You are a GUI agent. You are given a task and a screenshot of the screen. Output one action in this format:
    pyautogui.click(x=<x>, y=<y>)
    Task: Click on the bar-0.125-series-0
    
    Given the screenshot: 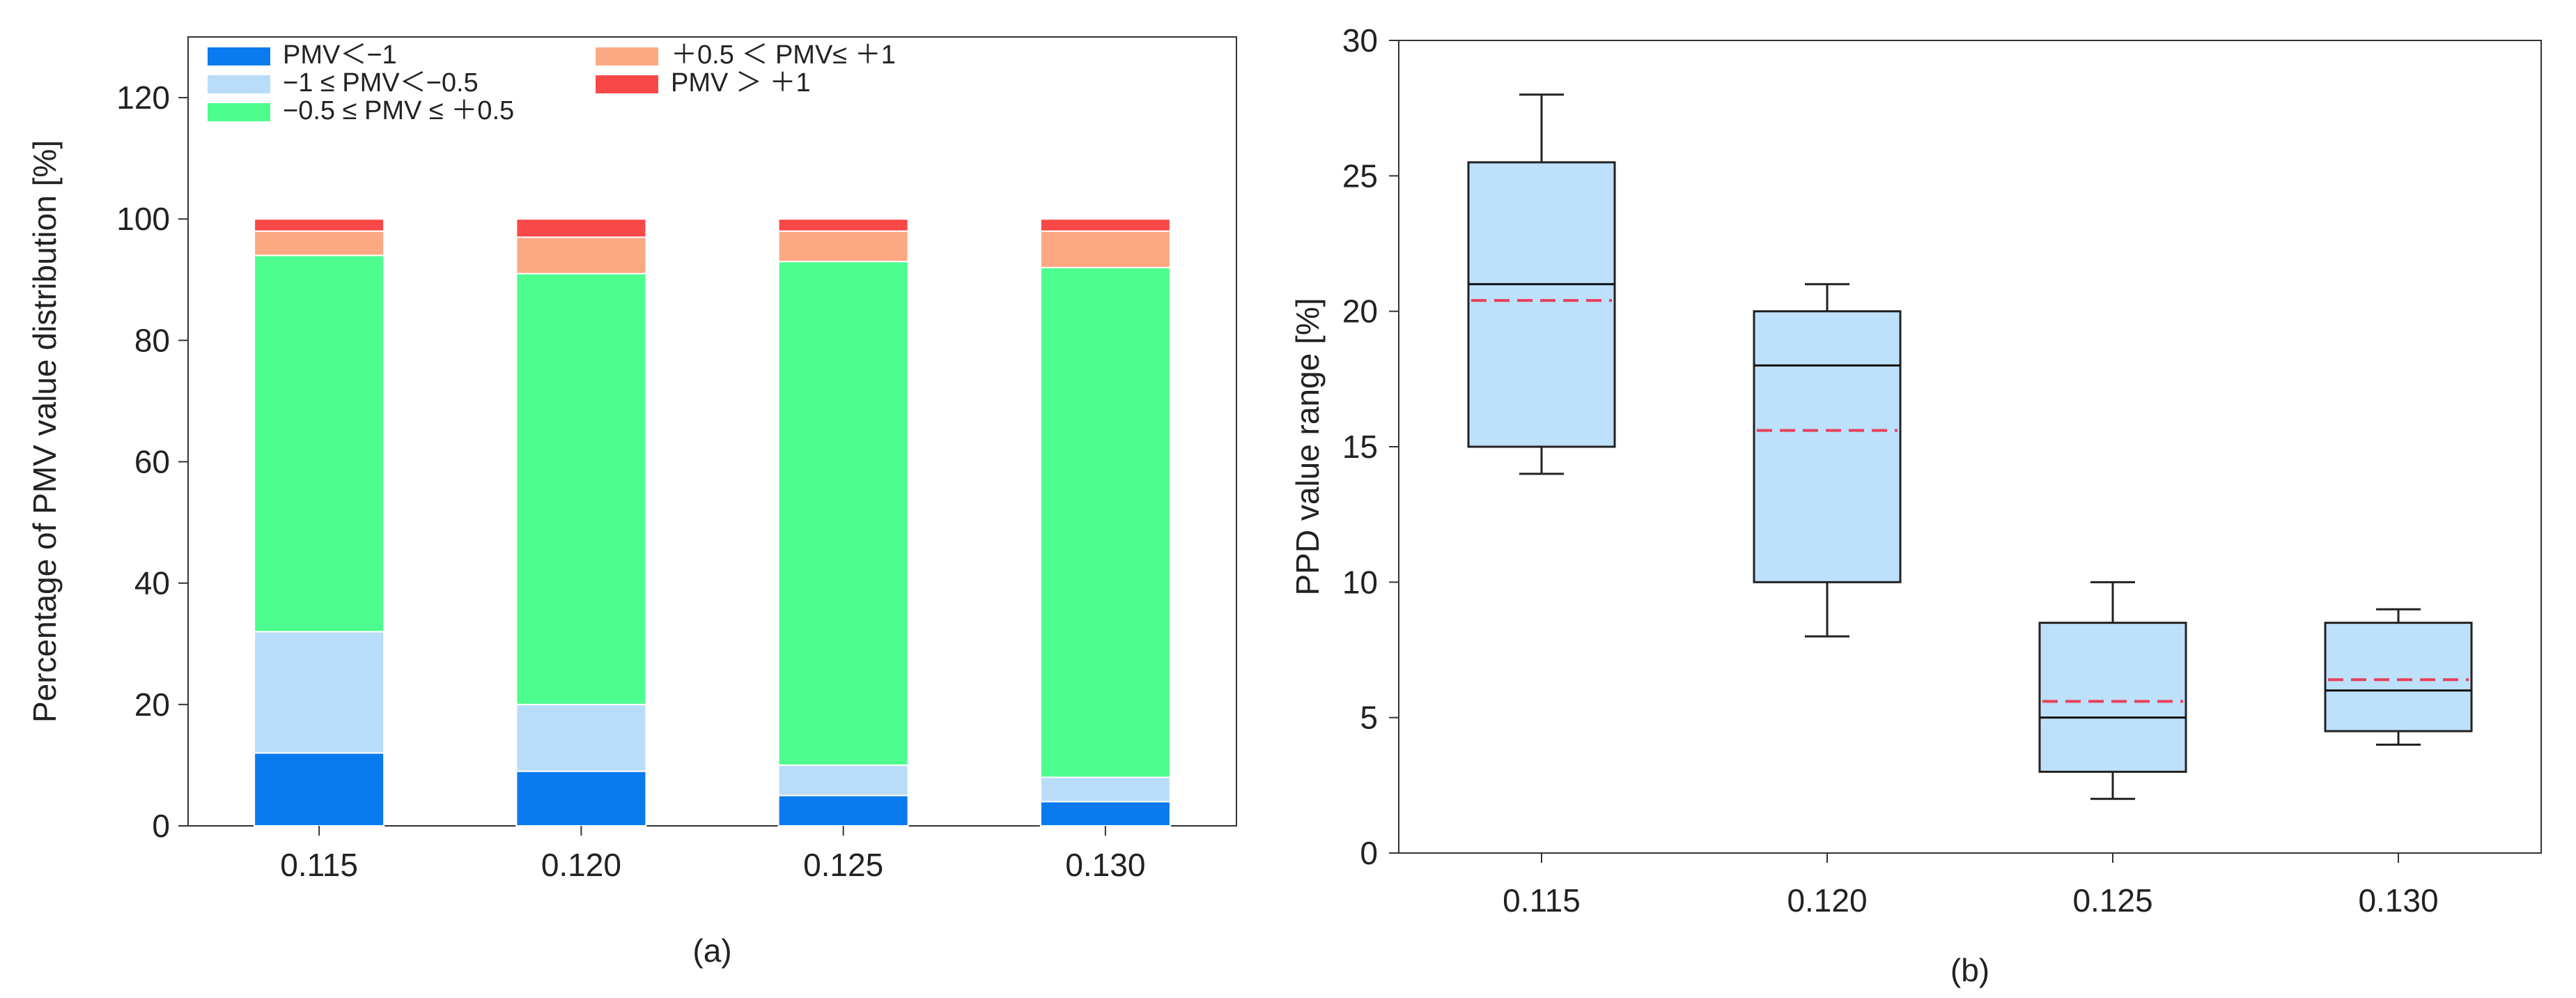 What is the action you would take?
    pyautogui.click(x=843, y=810)
    